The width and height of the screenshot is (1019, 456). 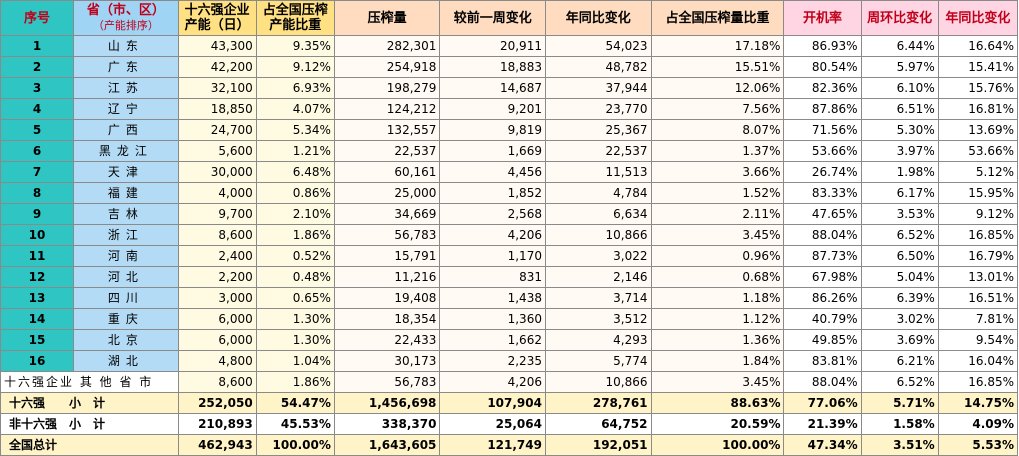 What do you see at coordinates (387, 298) in the screenshot?
I see `cell-output: 19,408` at bounding box center [387, 298].